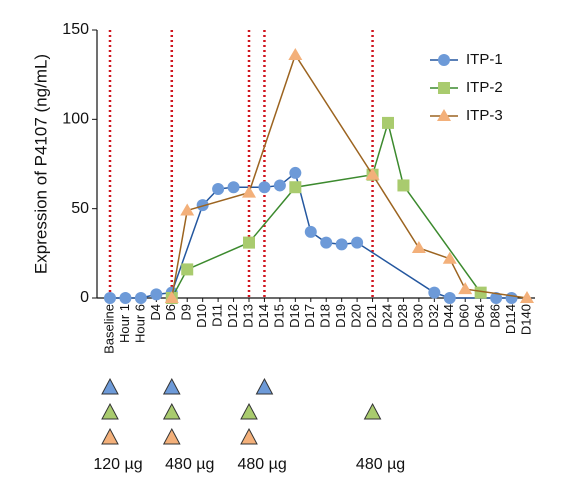  I want to click on x-tick-label: D11, so click(217, 315).